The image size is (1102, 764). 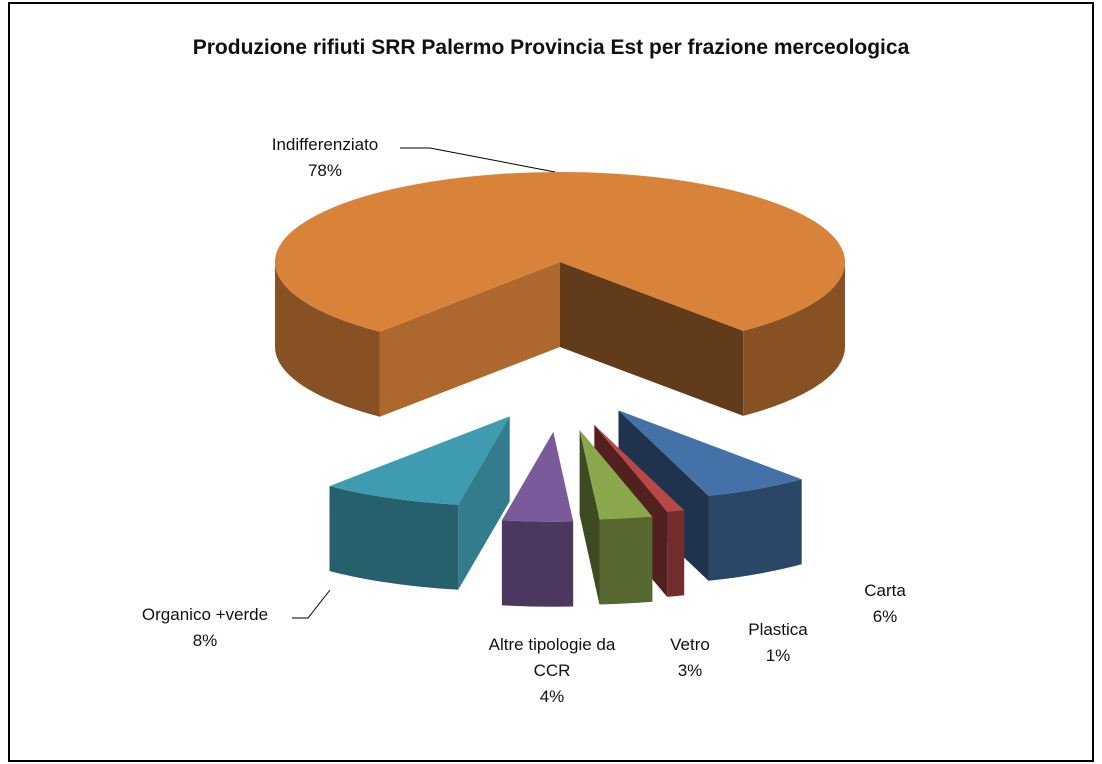 I want to click on value-label: 6%, so click(x=885, y=616).